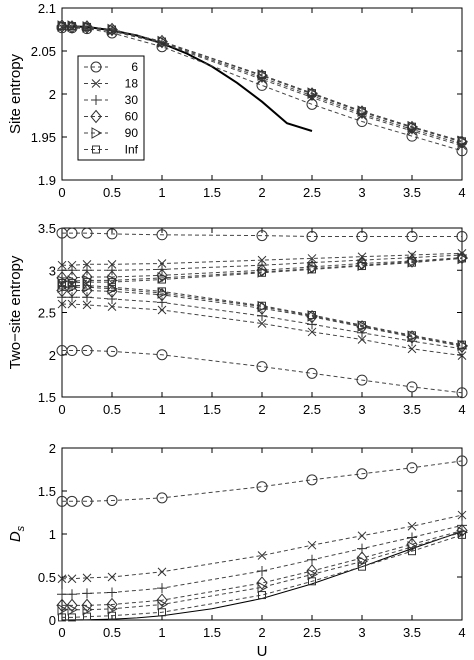 The height and width of the screenshot is (660, 474). What do you see at coordinates (47, 180) in the screenshot?
I see `y-tick-label: 1.9` at bounding box center [47, 180].